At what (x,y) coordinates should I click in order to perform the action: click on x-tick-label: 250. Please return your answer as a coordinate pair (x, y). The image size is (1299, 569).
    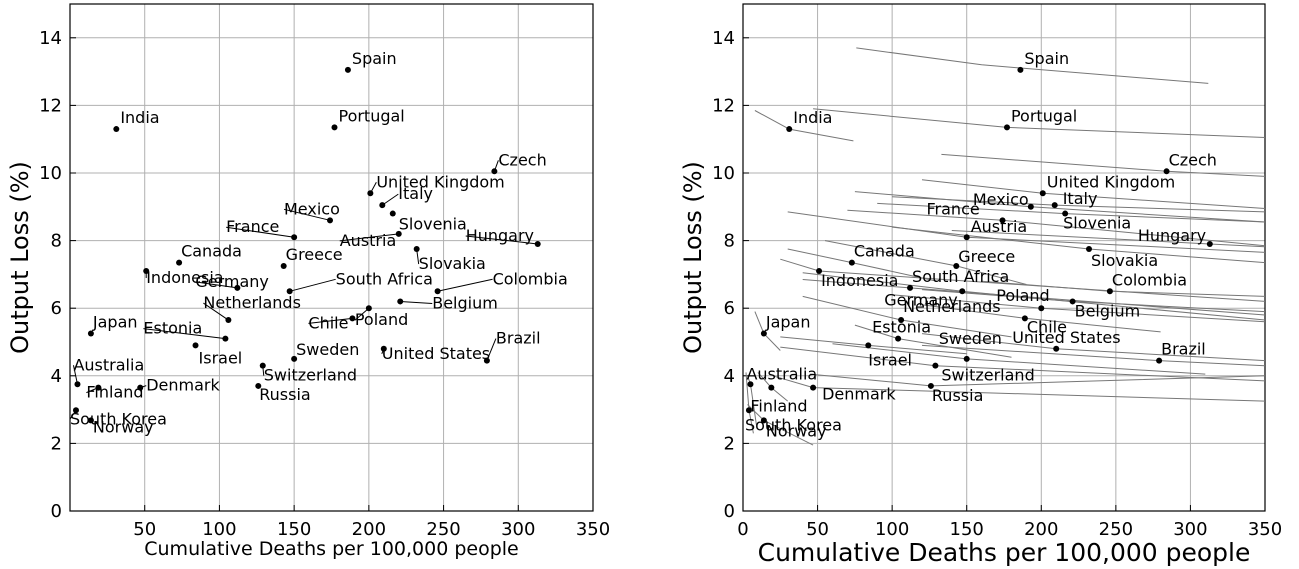
    Looking at the image, I should click on (443, 529).